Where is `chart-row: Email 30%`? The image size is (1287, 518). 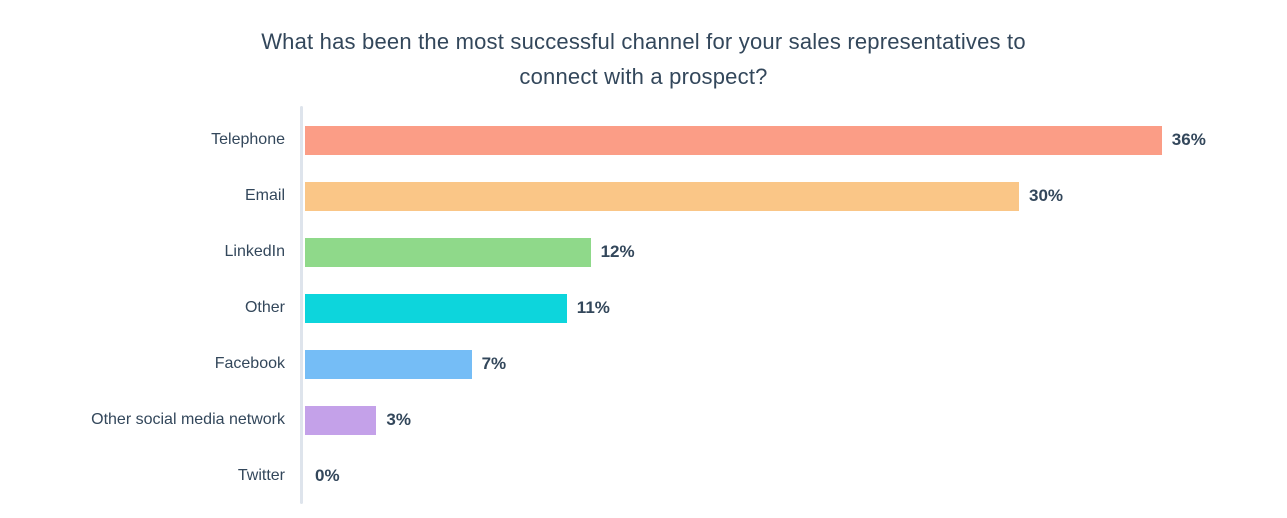 chart-row: Email 30% is located at coordinates (643, 196).